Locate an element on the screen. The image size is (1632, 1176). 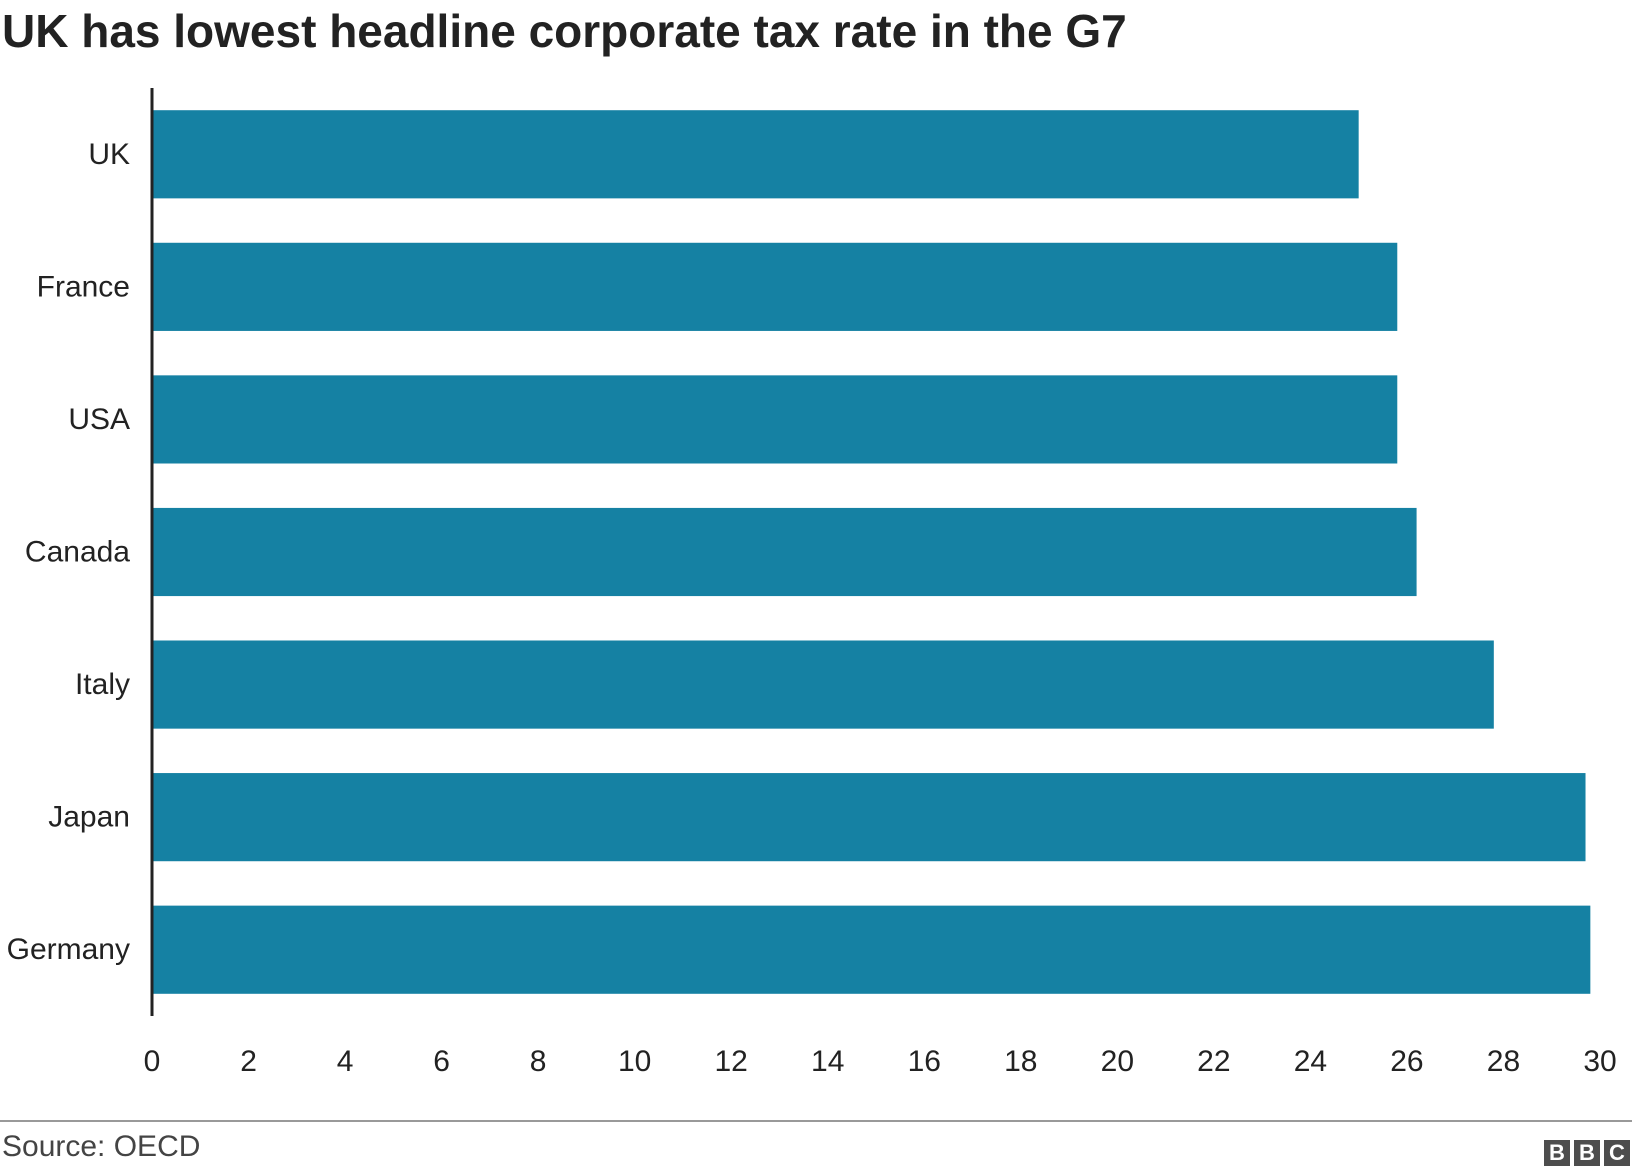
category-labels-group: UK France USA Canada Italy Japan Germany is located at coordinates (69, 552).